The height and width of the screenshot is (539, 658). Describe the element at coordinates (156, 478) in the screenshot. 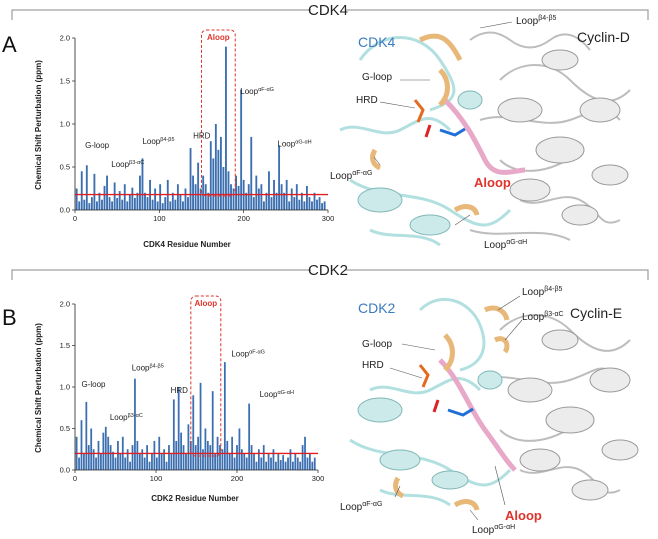

I see `x-tick-label-b: 100` at that location.